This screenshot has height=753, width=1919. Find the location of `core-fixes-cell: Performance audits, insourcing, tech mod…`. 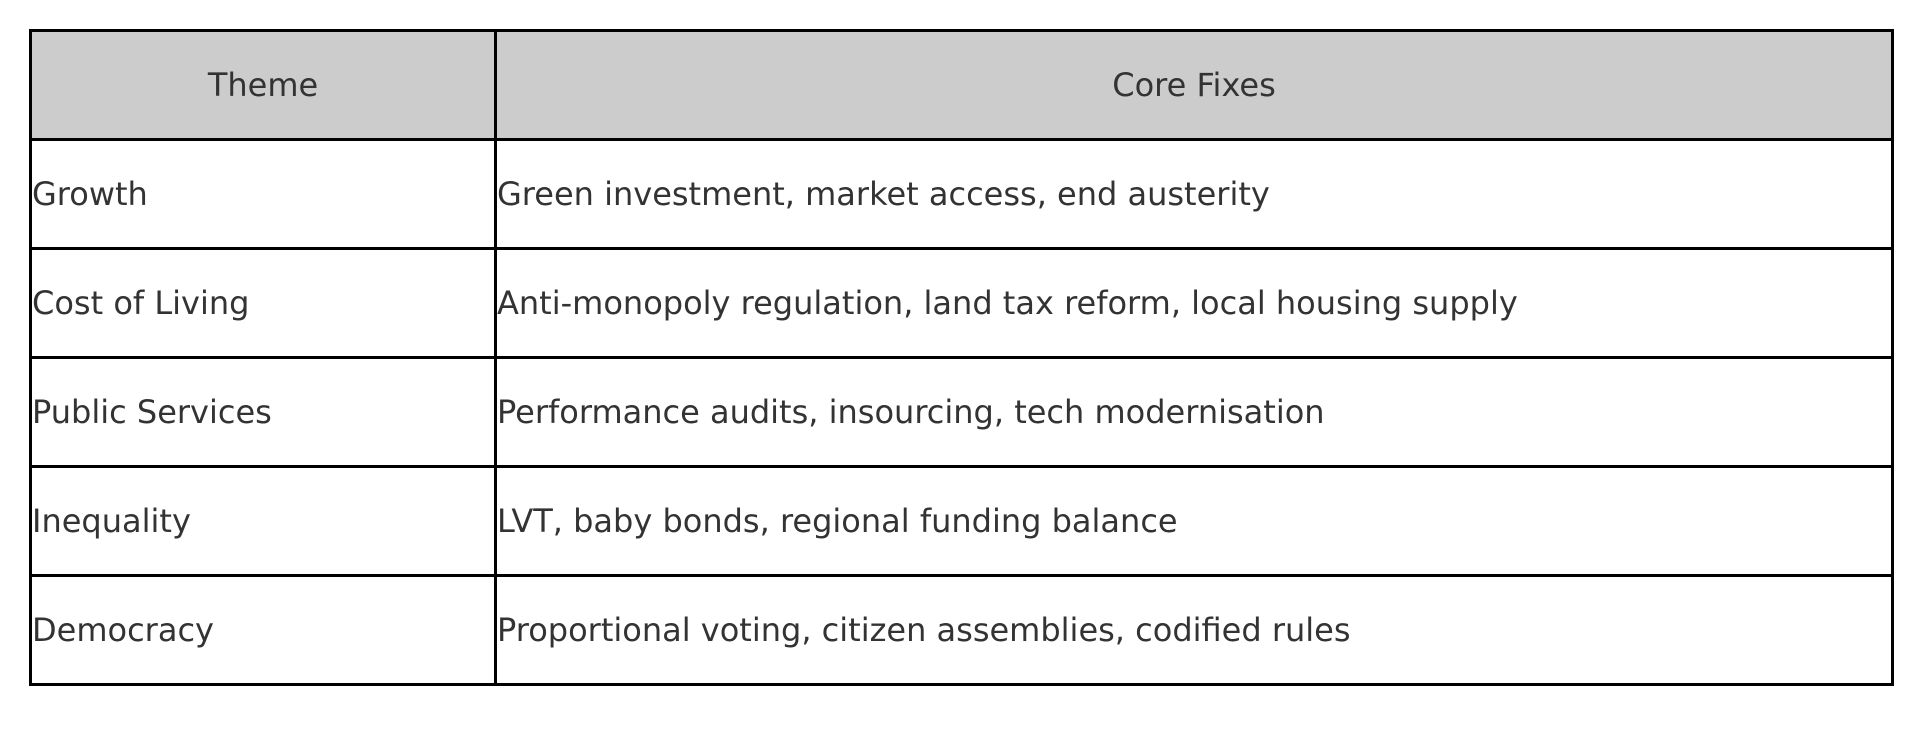

core-fixes-cell: Performance audits, insourcing, tech mod… is located at coordinates (1194, 412).